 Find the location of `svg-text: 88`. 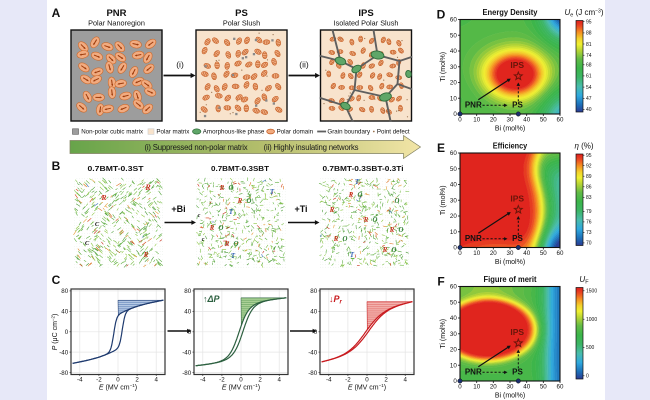

svg-text: 88 is located at coordinates (589, 34).